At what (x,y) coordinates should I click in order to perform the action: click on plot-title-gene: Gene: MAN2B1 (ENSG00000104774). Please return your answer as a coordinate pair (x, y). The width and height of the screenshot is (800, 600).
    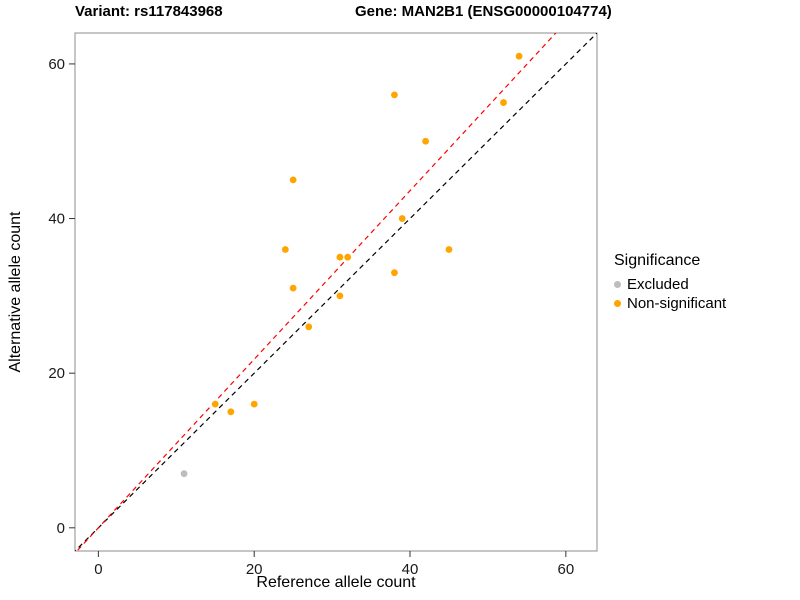
    Looking at the image, I should click on (483, 11).